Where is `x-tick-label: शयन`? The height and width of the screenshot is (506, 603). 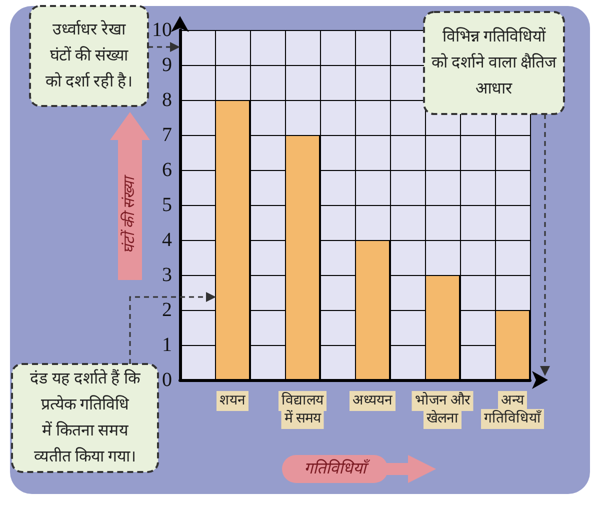 x-tick-label: शयन is located at coordinates (233, 401).